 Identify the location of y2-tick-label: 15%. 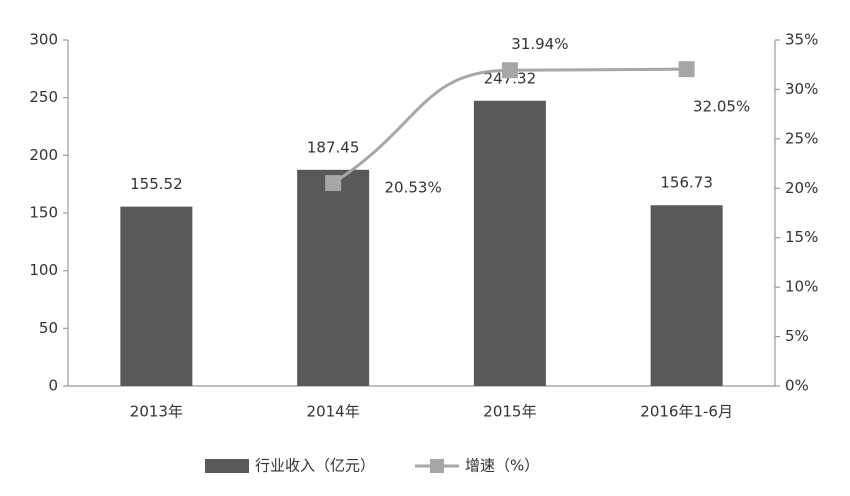
(801, 237).